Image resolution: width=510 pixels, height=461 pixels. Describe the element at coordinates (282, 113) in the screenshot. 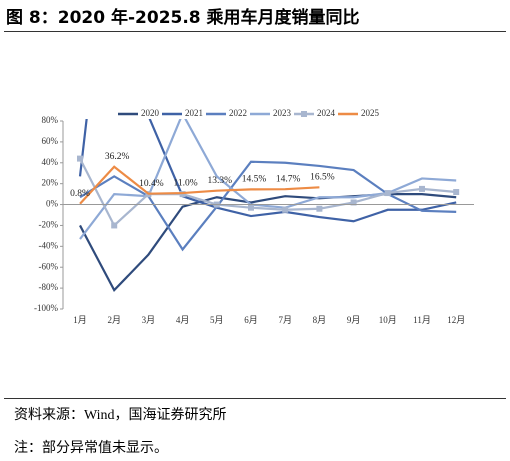

I see `legend-label: 2023` at that location.